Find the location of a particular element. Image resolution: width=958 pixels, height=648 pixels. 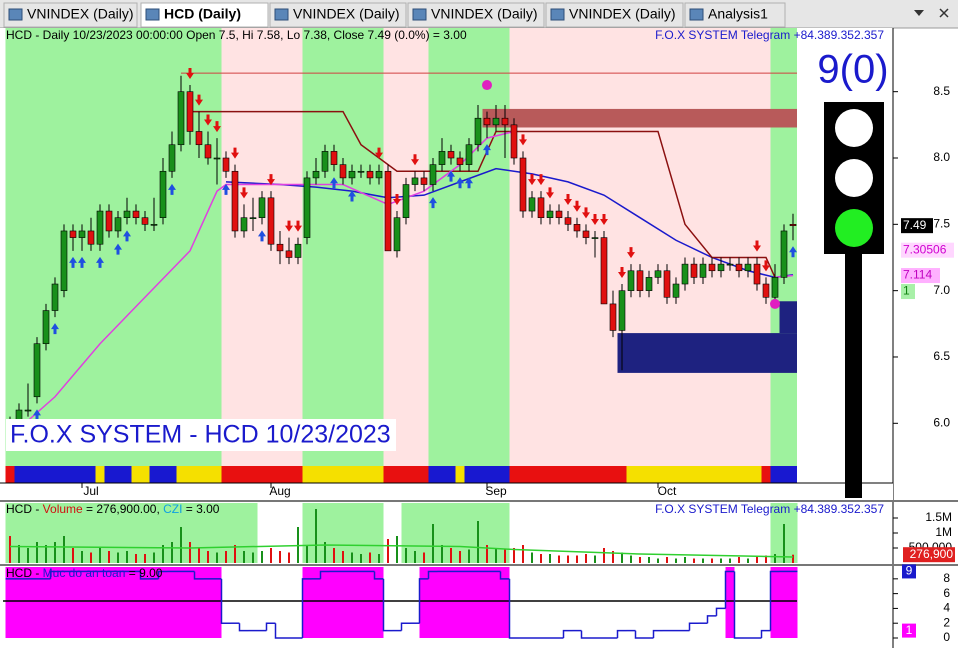

tab-label: HCD (Daily) is located at coordinates (202, 14).